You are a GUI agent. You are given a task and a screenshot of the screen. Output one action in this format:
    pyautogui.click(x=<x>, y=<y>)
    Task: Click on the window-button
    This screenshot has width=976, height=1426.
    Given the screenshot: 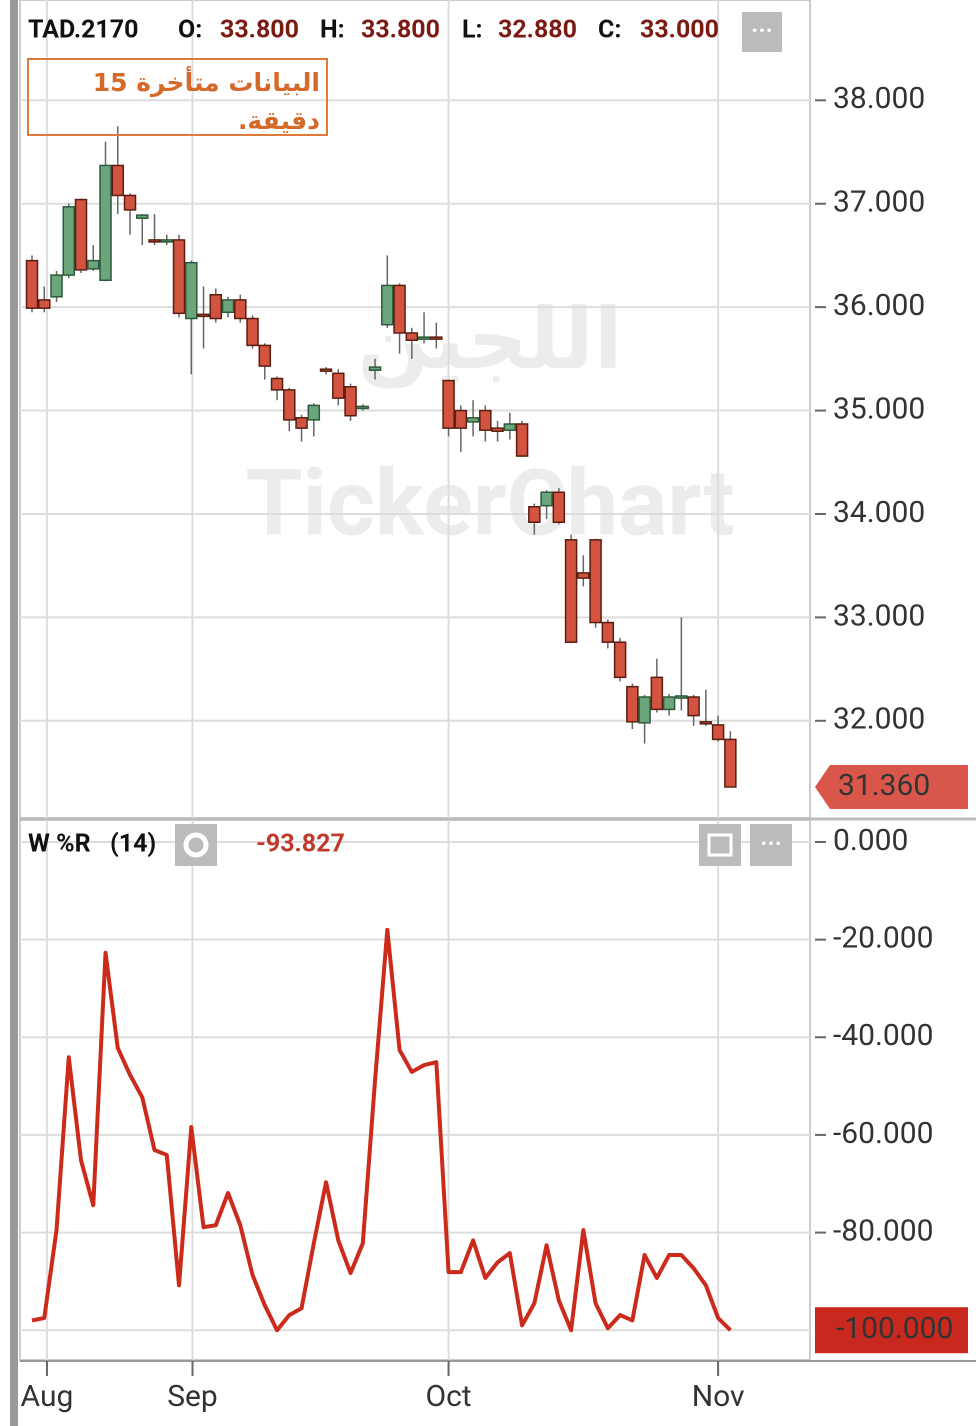 What is the action you would take?
    pyautogui.click(x=720, y=845)
    